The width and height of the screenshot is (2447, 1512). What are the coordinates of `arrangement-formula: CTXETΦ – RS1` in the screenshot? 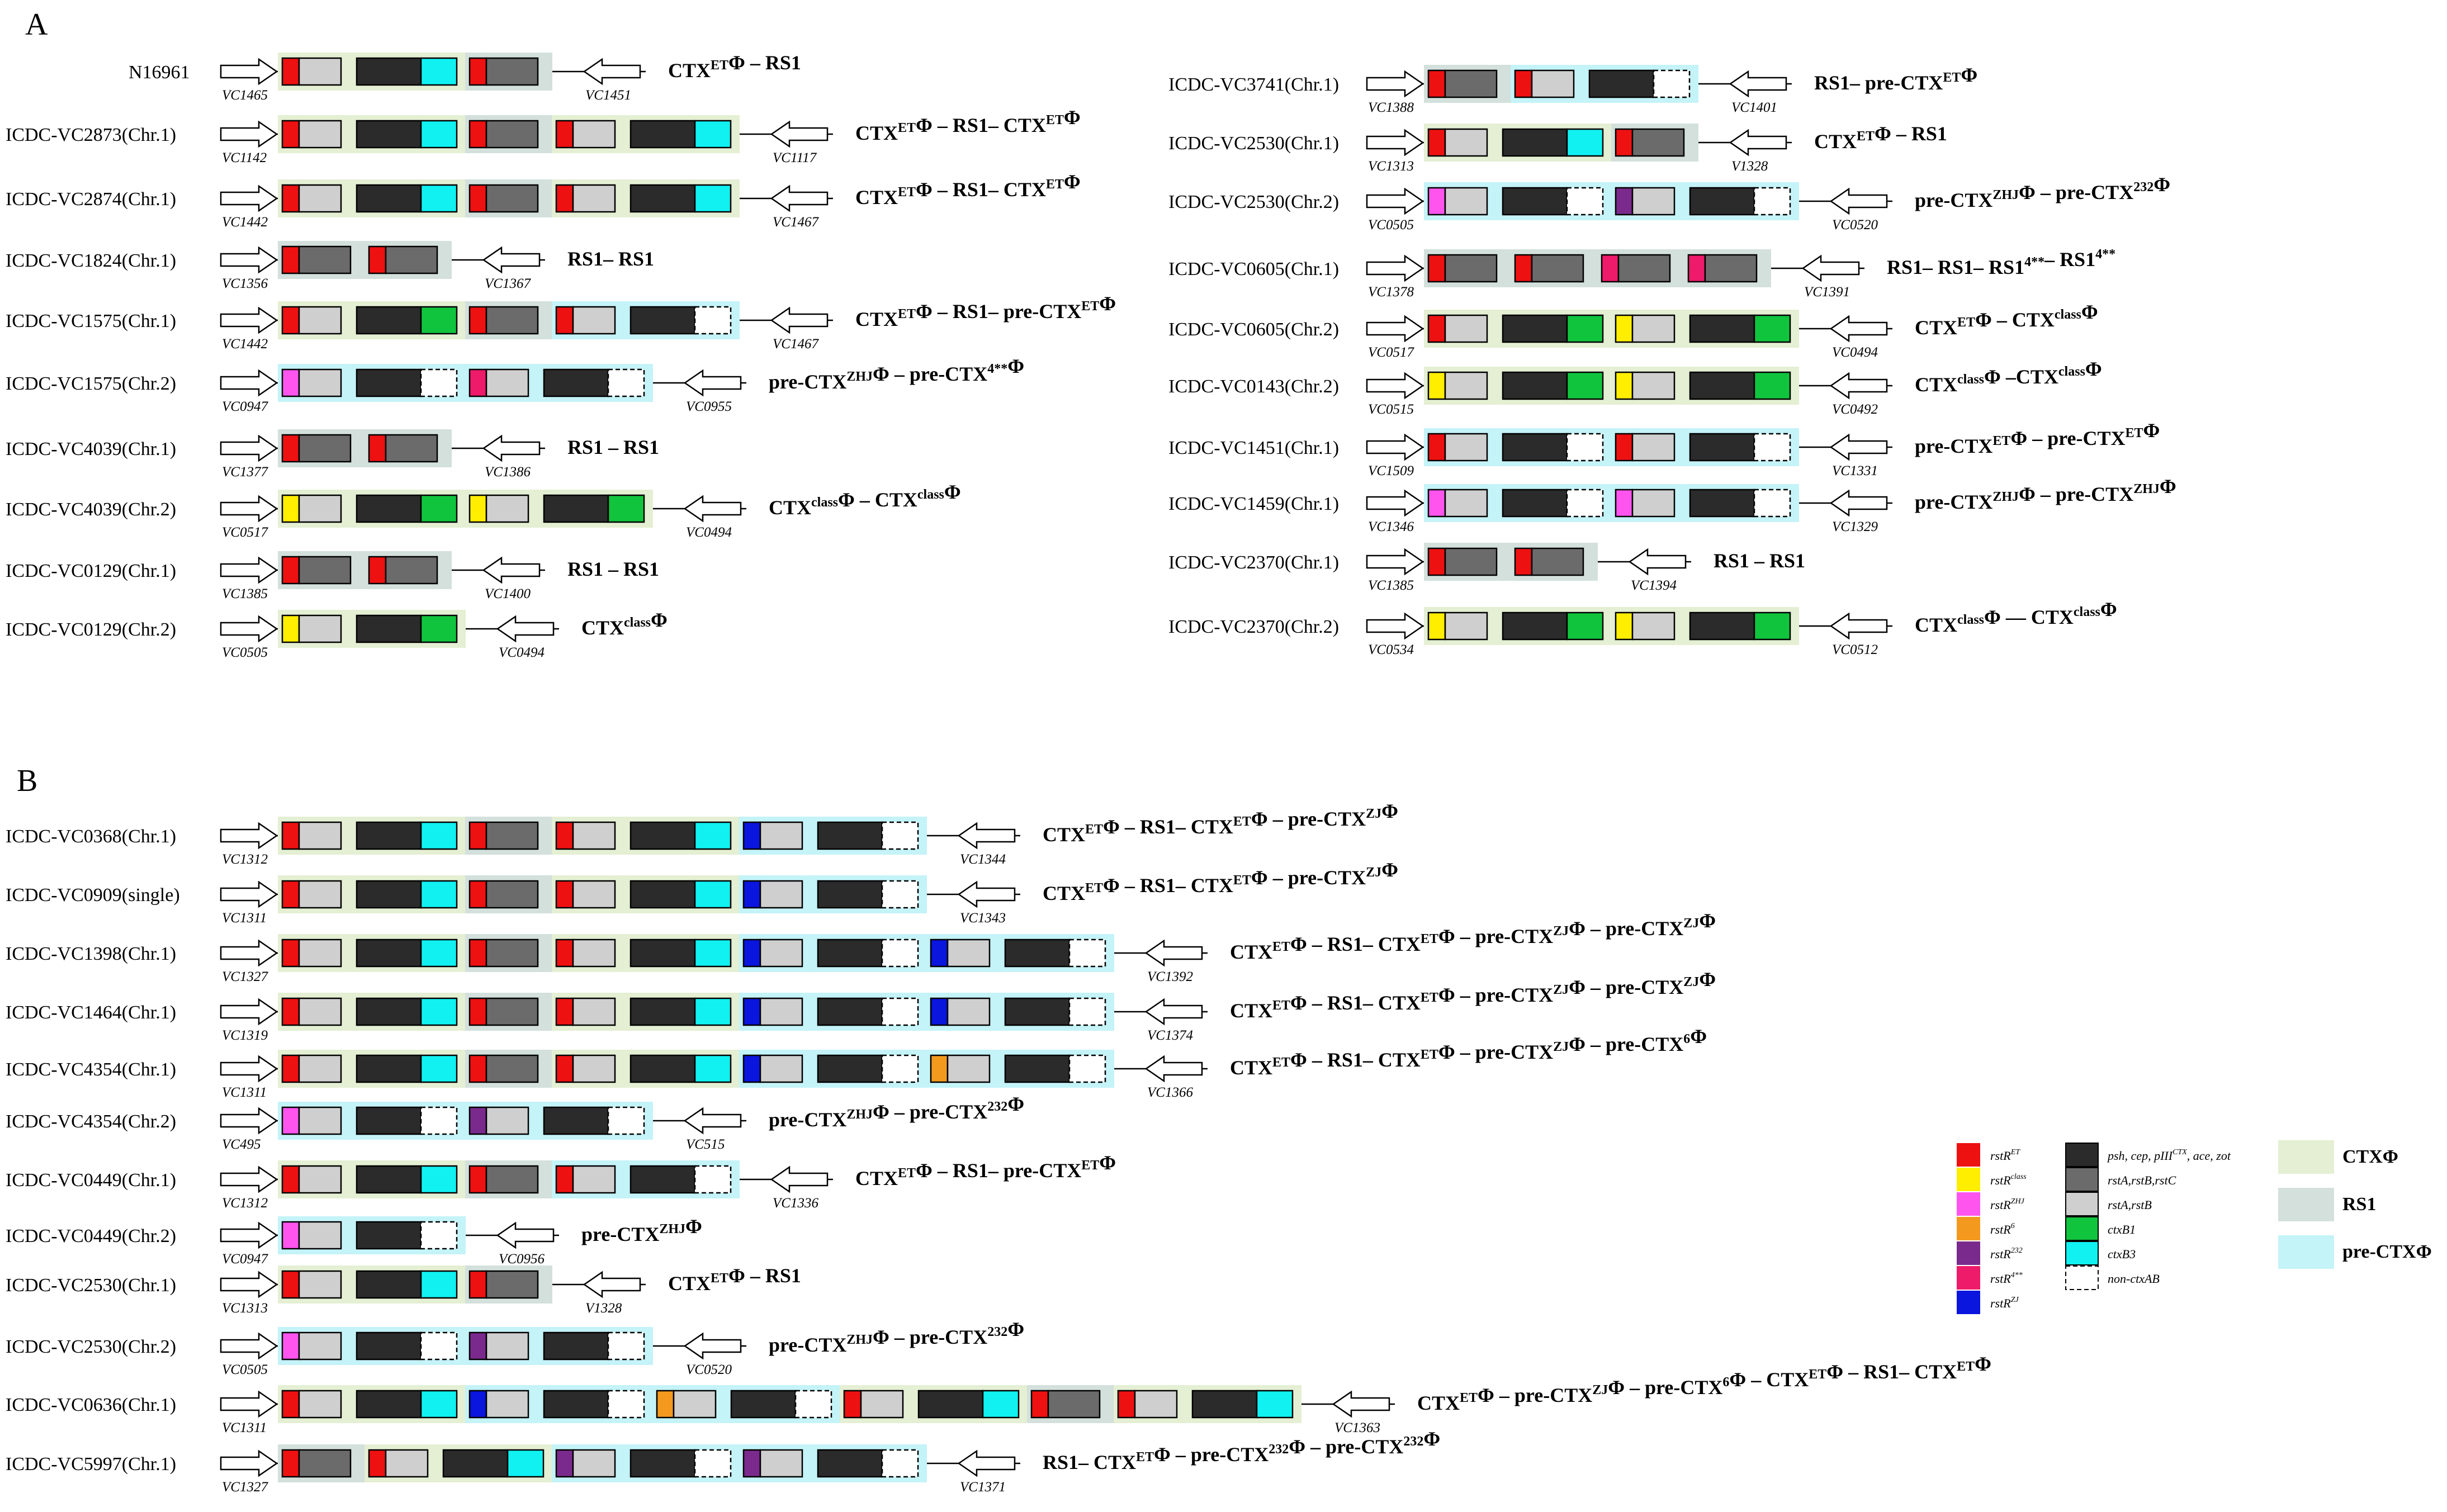 It's located at (734, 66).